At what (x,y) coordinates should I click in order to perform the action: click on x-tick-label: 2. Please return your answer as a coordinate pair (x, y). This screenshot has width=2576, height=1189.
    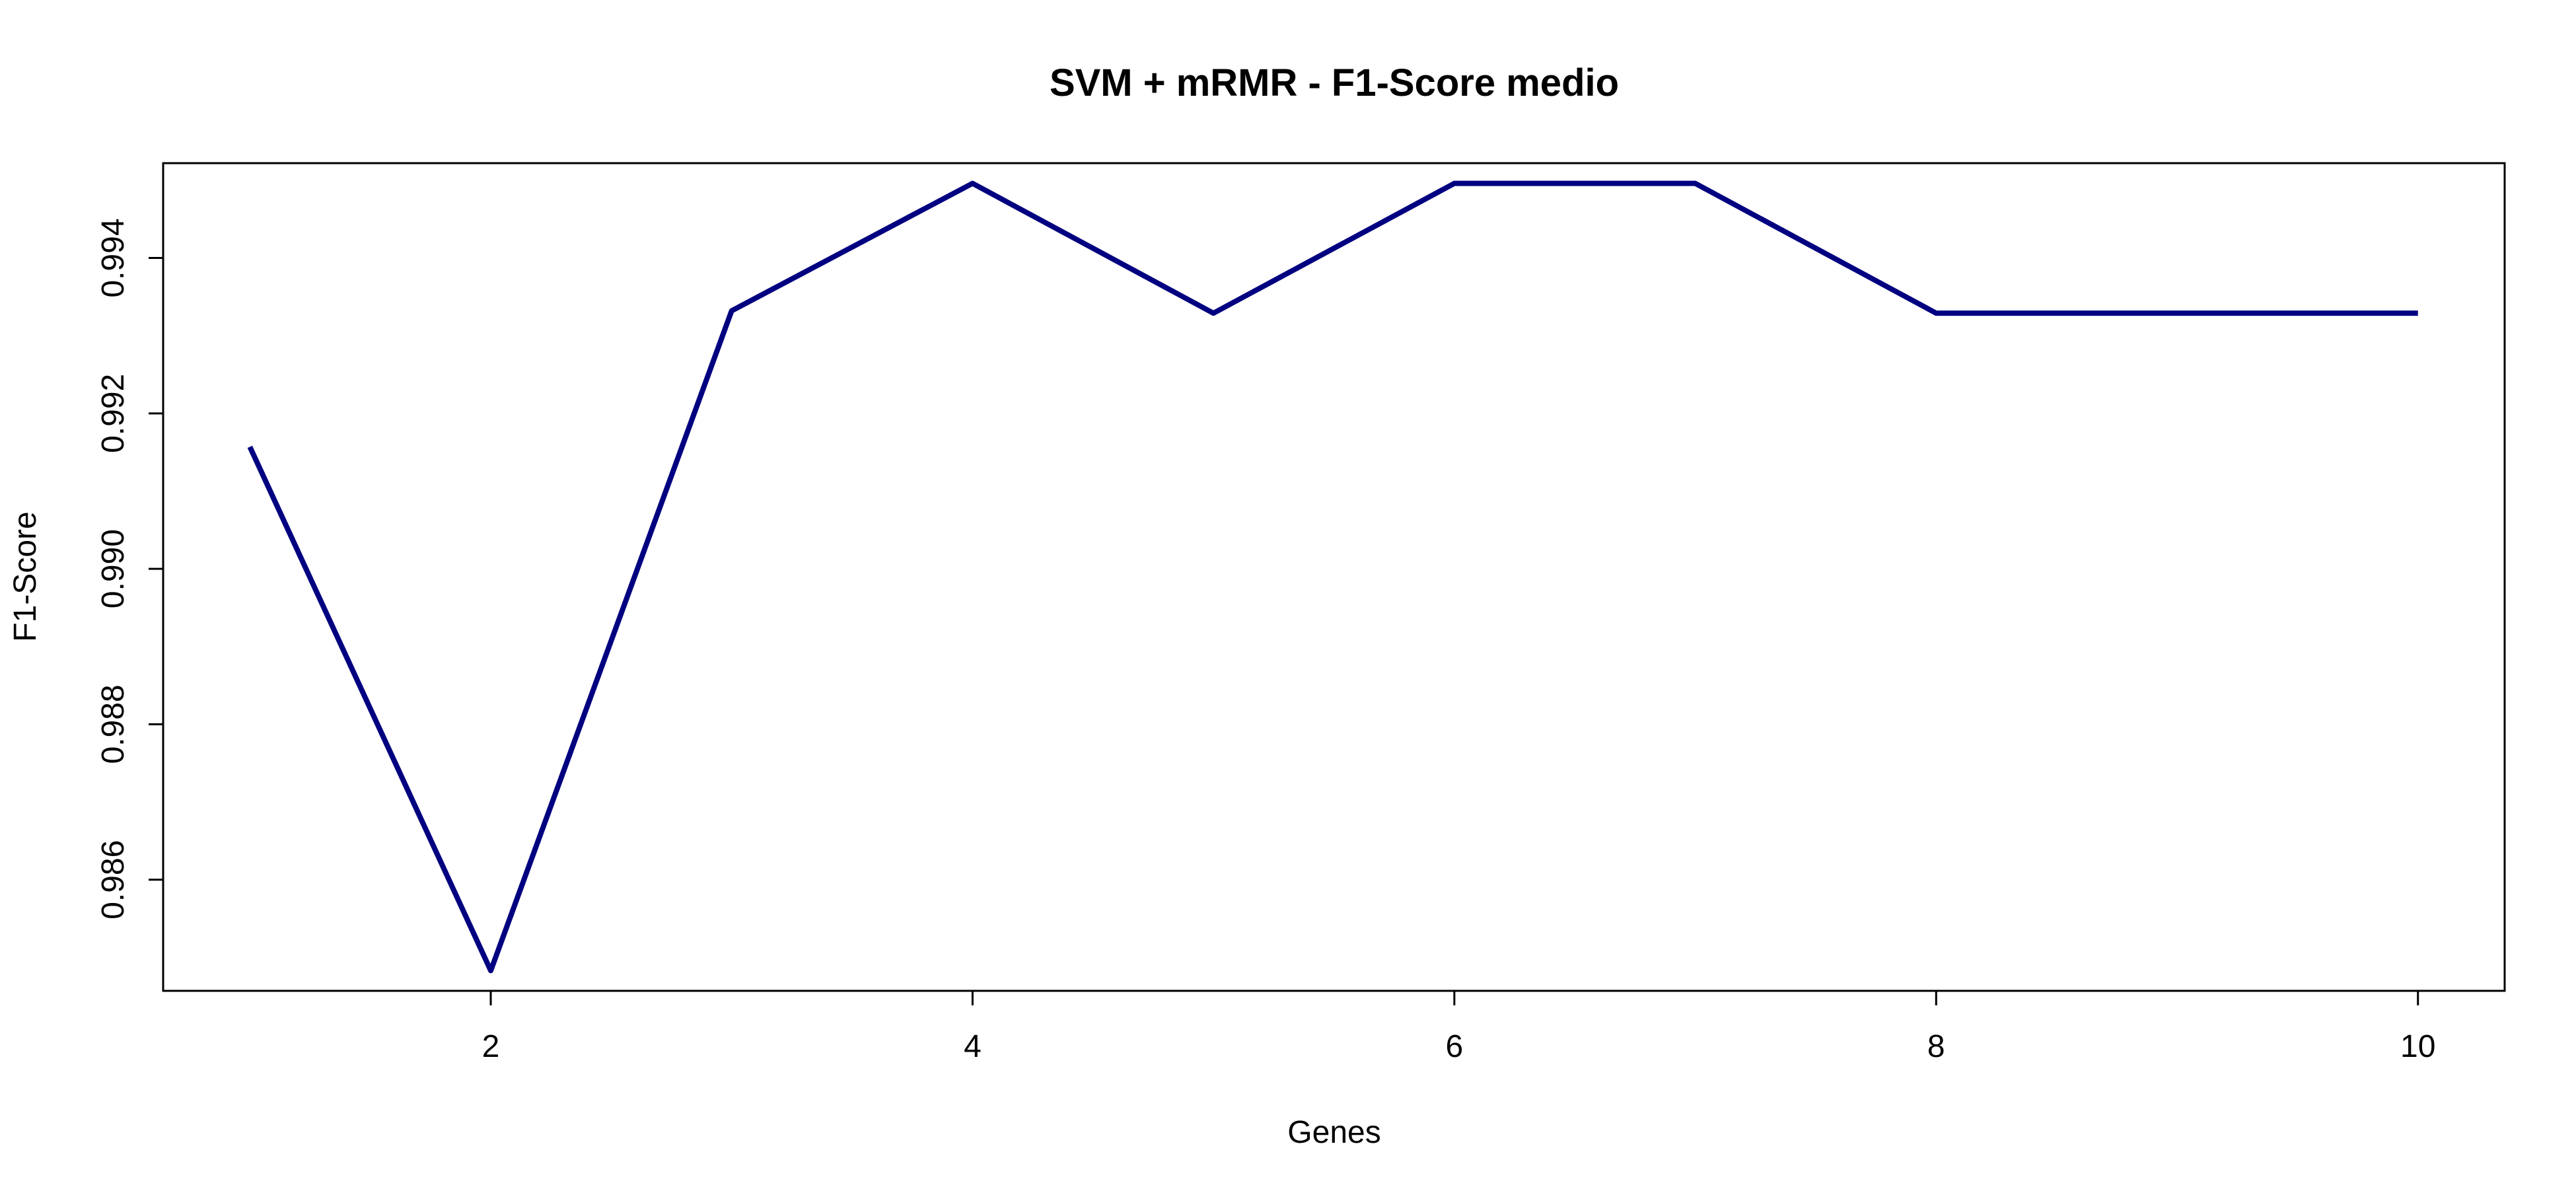
    Looking at the image, I should click on (491, 1046).